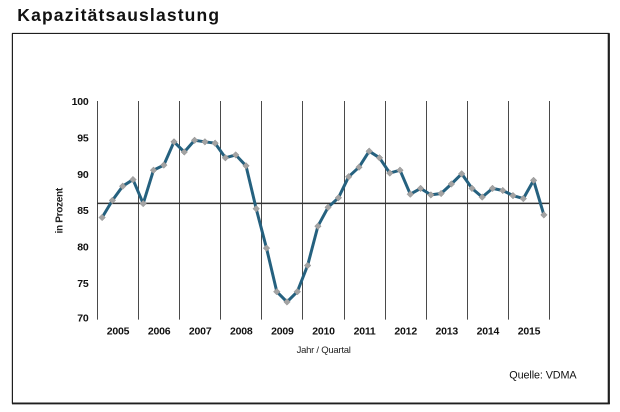 The image size is (620, 412). Describe the element at coordinates (282, 332) in the screenshot. I see `svg-text: 2009` at that location.